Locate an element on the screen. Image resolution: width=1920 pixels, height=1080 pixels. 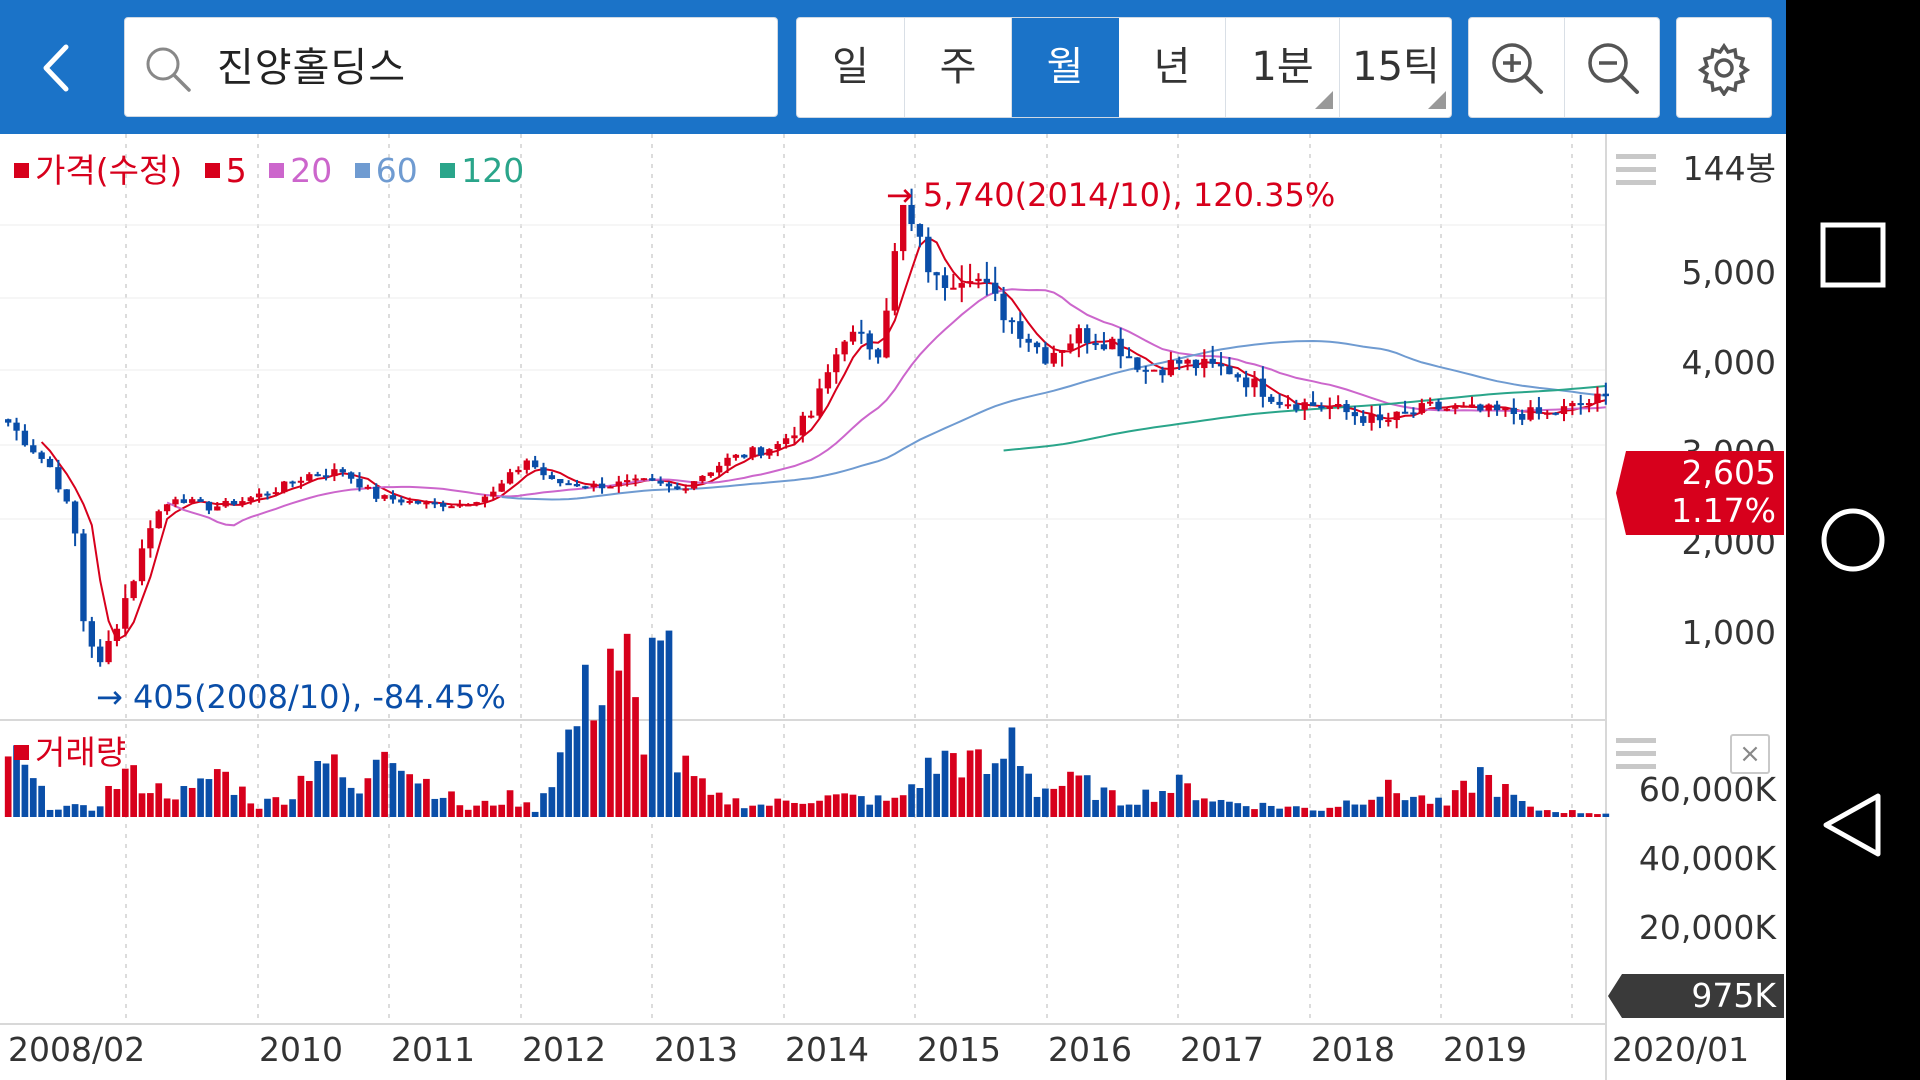
legend-ma60: 60 is located at coordinates (396, 170).